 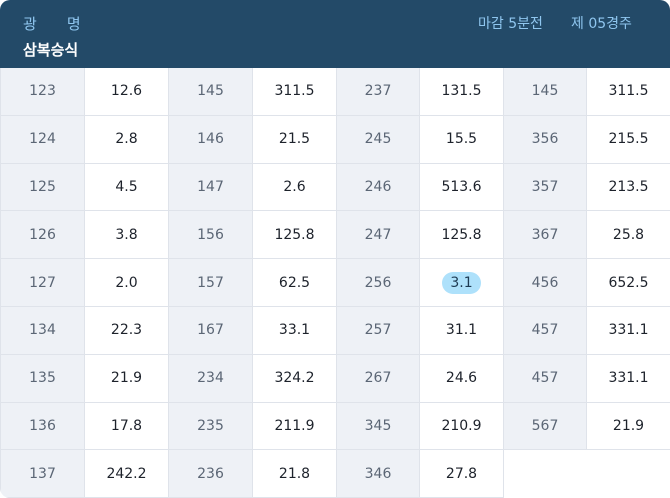 I want to click on odds-value: 27.8, so click(x=462, y=474).